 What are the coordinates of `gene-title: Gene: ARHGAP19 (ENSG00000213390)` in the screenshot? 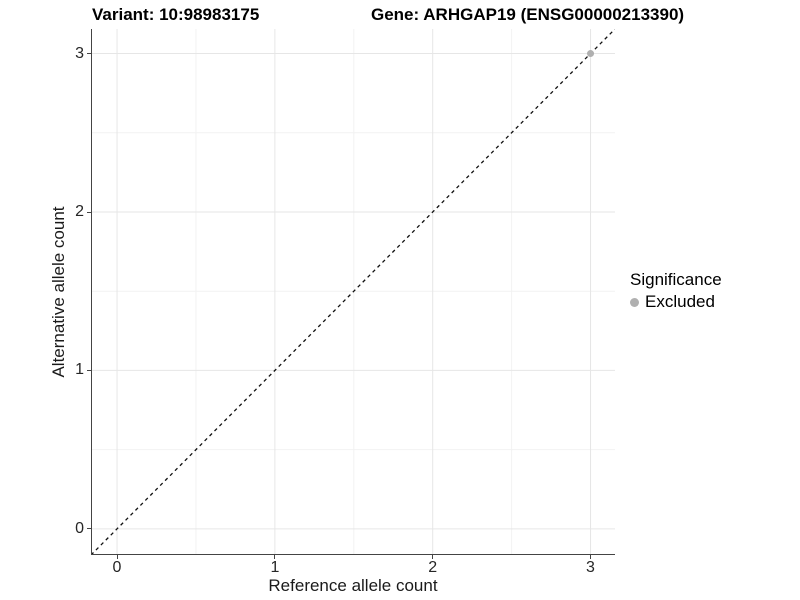 It's located at (528, 14).